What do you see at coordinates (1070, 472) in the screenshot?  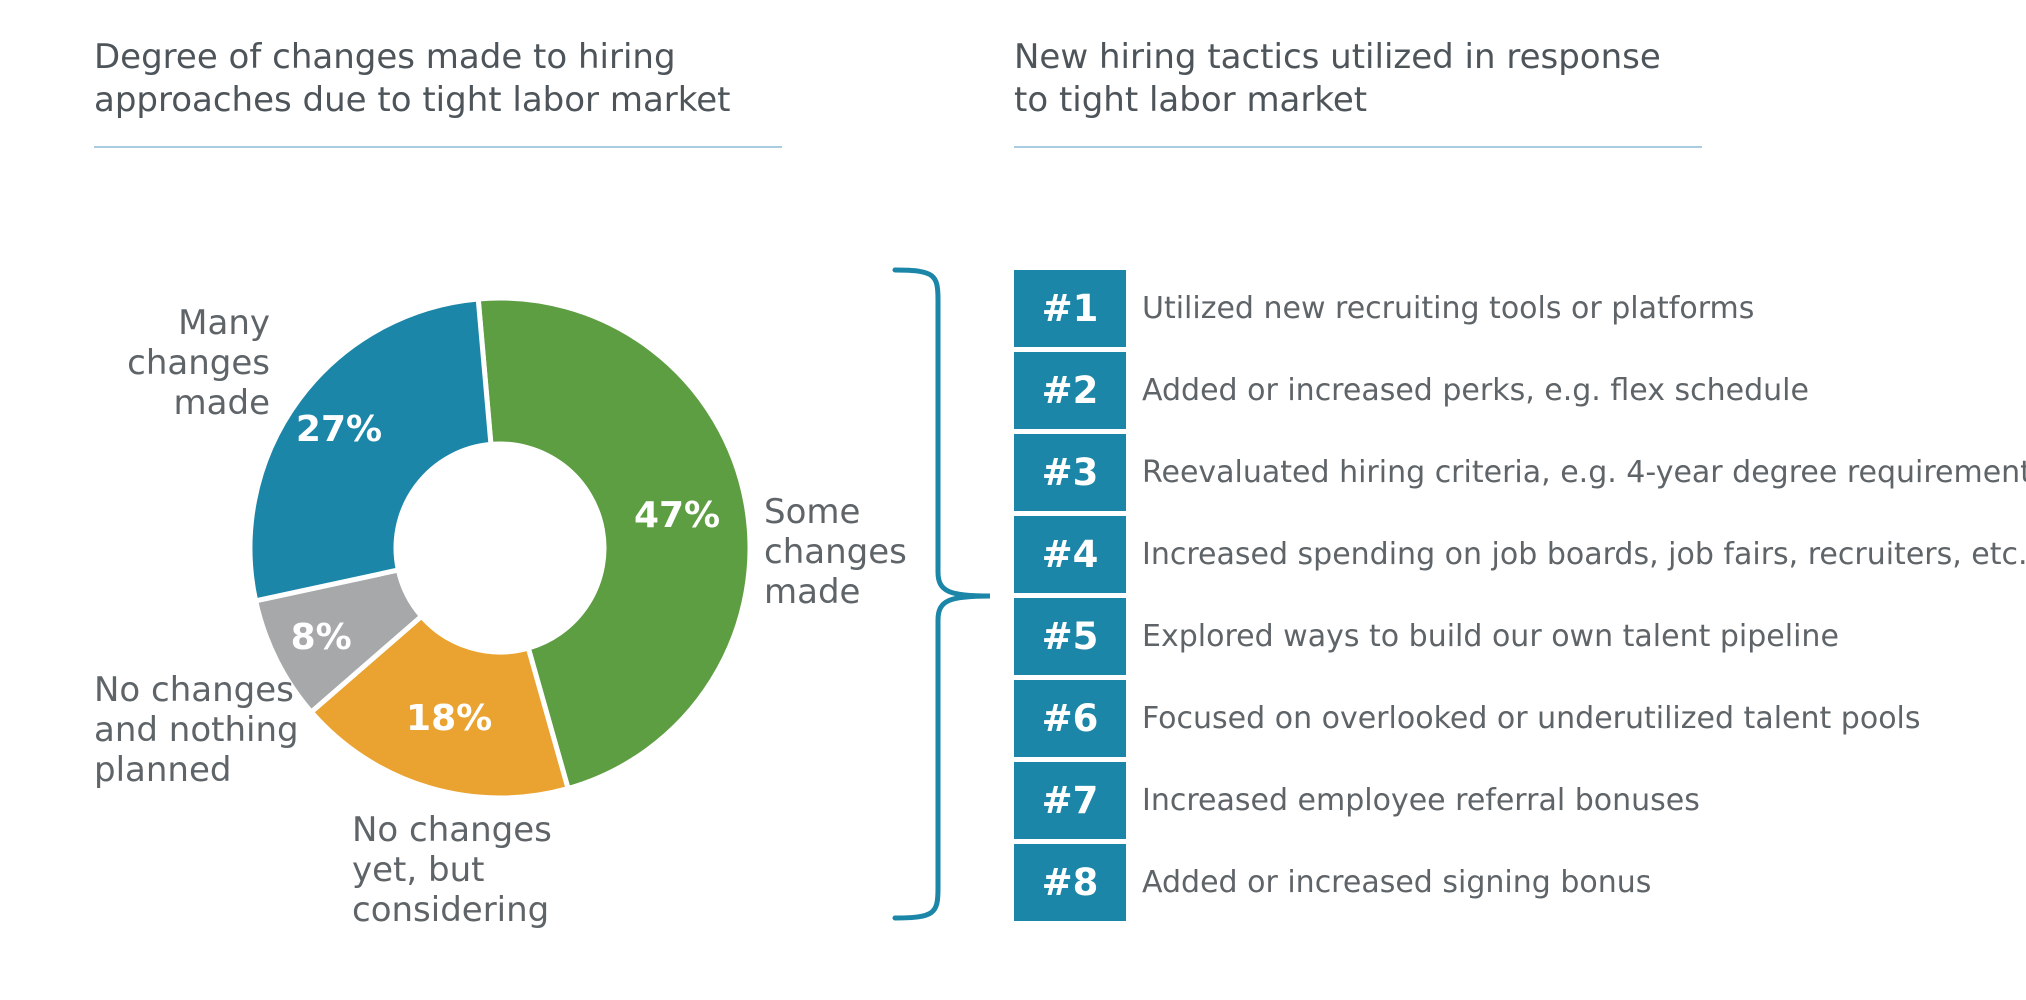 I see `tactic-rank-badge: #3` at bounding box center [1070, 472].